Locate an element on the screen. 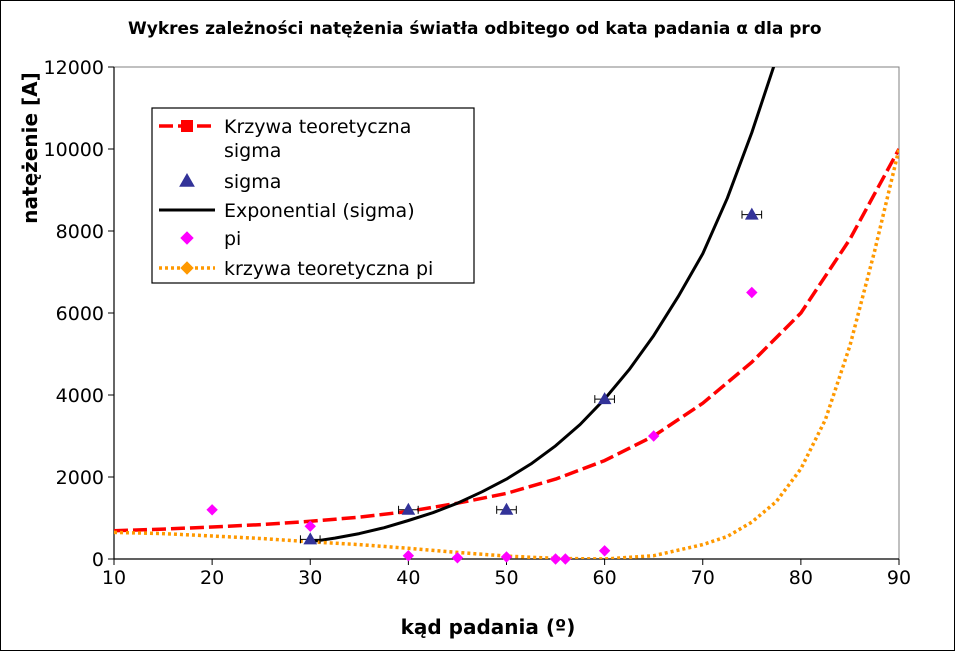 This screenshot has height=655, width=955. legend-label: Exponential (sigma) is located at coordinates (319, 211).